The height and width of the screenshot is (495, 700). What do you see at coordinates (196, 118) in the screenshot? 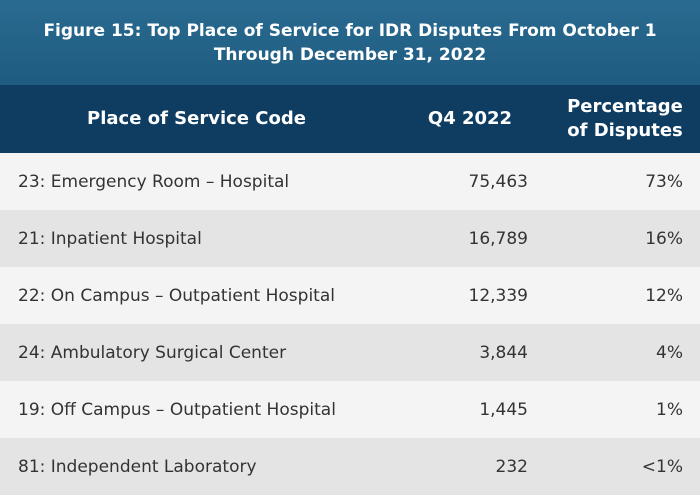
I see `column-header: Place of Service Code` at bounding box center [196, 118].